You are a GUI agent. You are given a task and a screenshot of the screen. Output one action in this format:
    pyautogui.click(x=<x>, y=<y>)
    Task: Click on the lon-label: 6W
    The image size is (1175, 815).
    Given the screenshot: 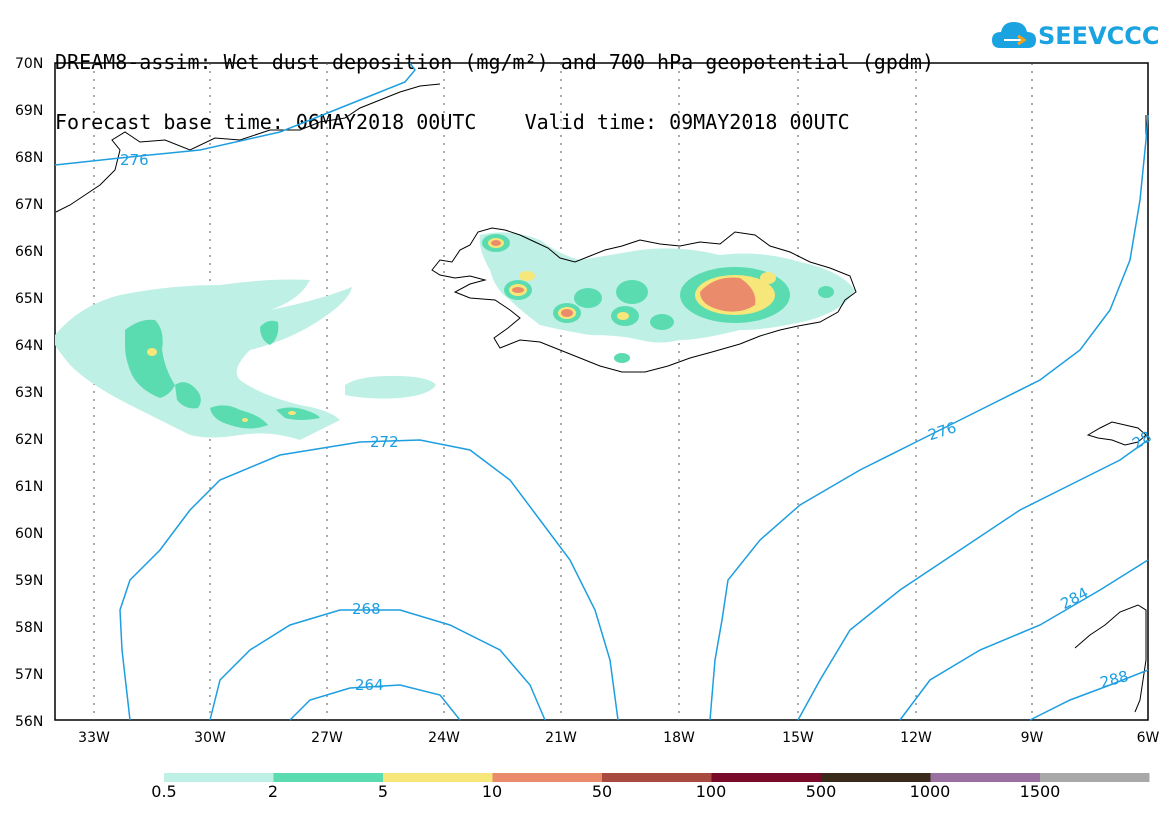 What is the action you would take?
    pyautogui.click(x=1148, y=738)
    